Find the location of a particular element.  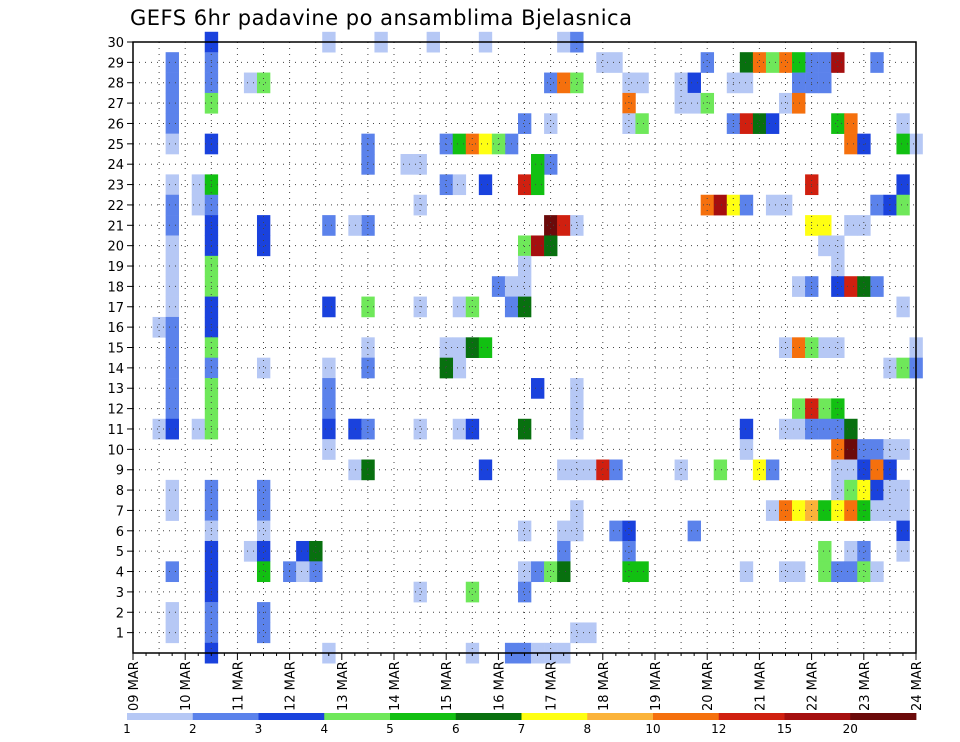

x-tick-label: 13 MAR is located at coordinates (343, 686).